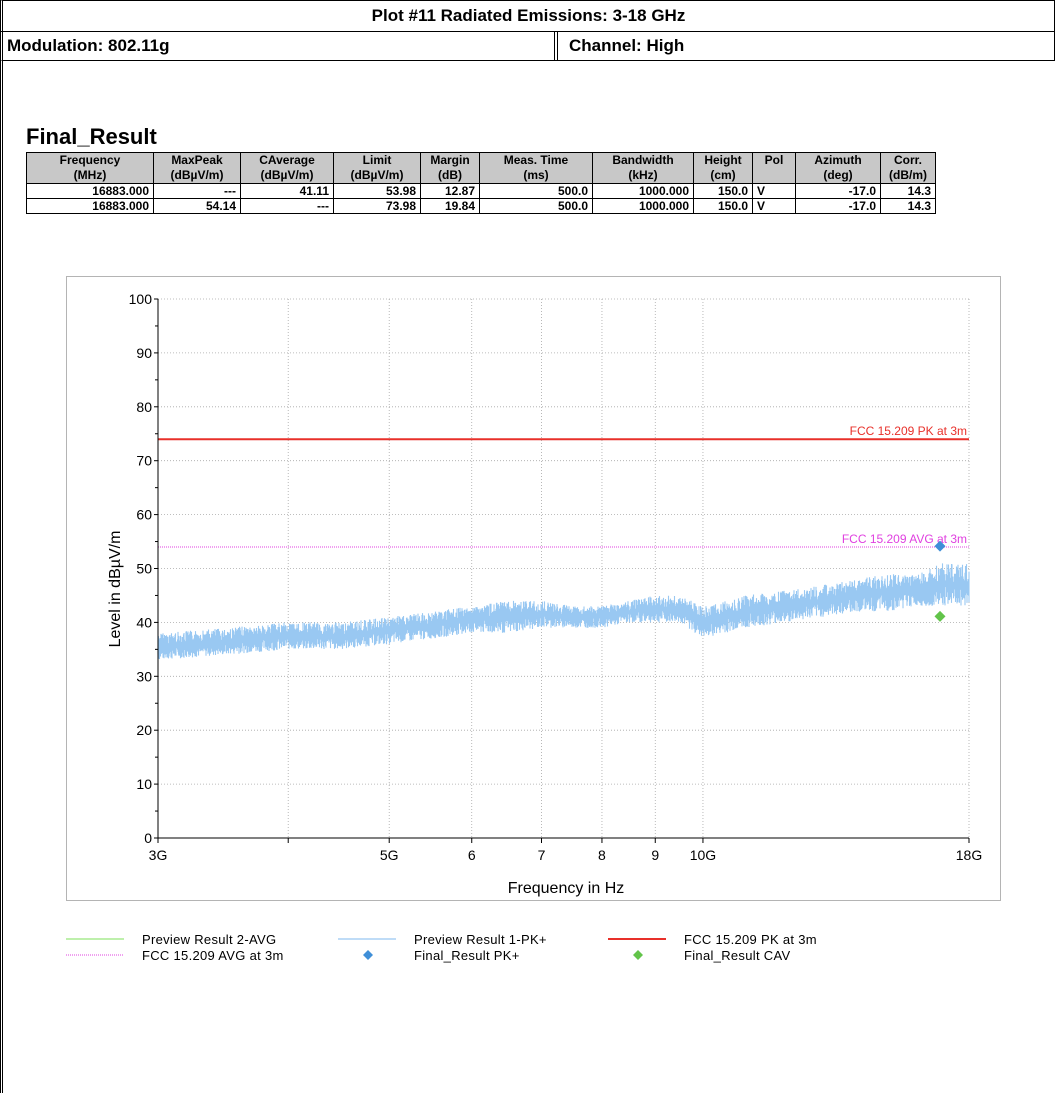 The image size is (1055, 1093). What do you see at coordinates (969, 855) in the screenshot?
I see `x-tick-label: 18G` at bounding box center [969, 855].